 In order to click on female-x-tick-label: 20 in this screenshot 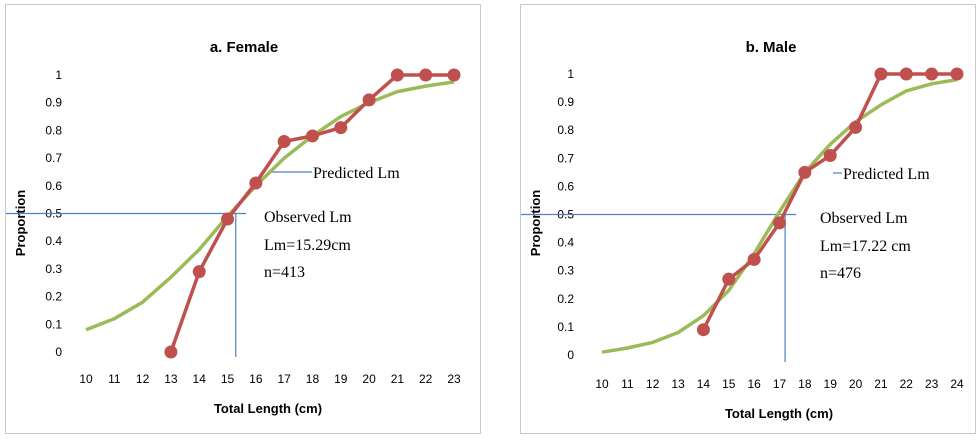, I will do `click(369, 379)`.